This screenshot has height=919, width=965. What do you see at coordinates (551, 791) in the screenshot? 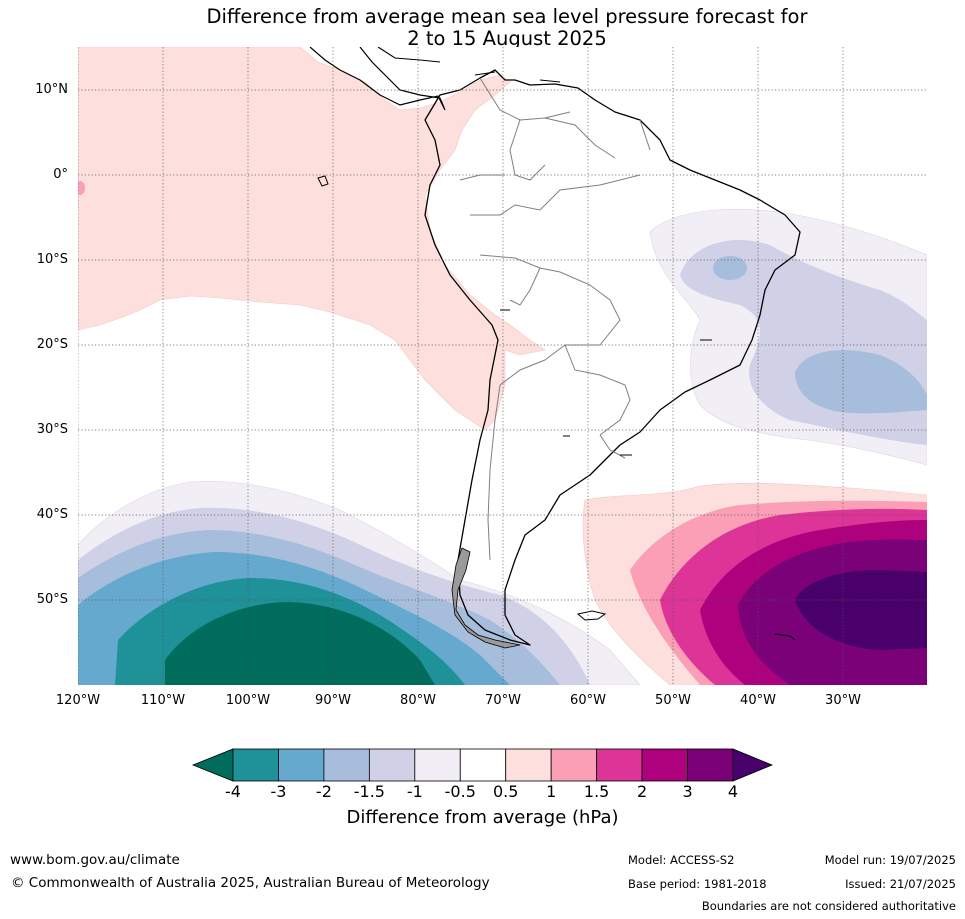
I see `colorbar-tick-label: 1` at bounding box center [551, 791].